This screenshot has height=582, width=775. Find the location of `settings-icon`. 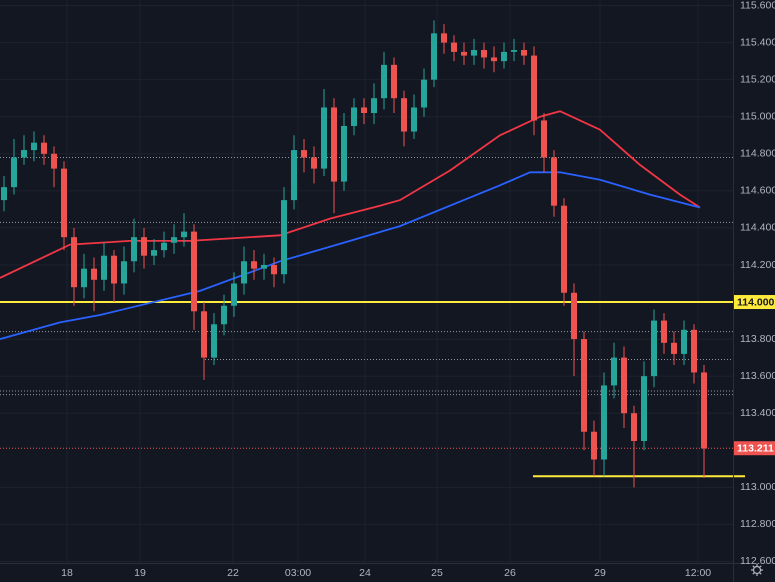

settings-icon is located at coordinates (757, 570).